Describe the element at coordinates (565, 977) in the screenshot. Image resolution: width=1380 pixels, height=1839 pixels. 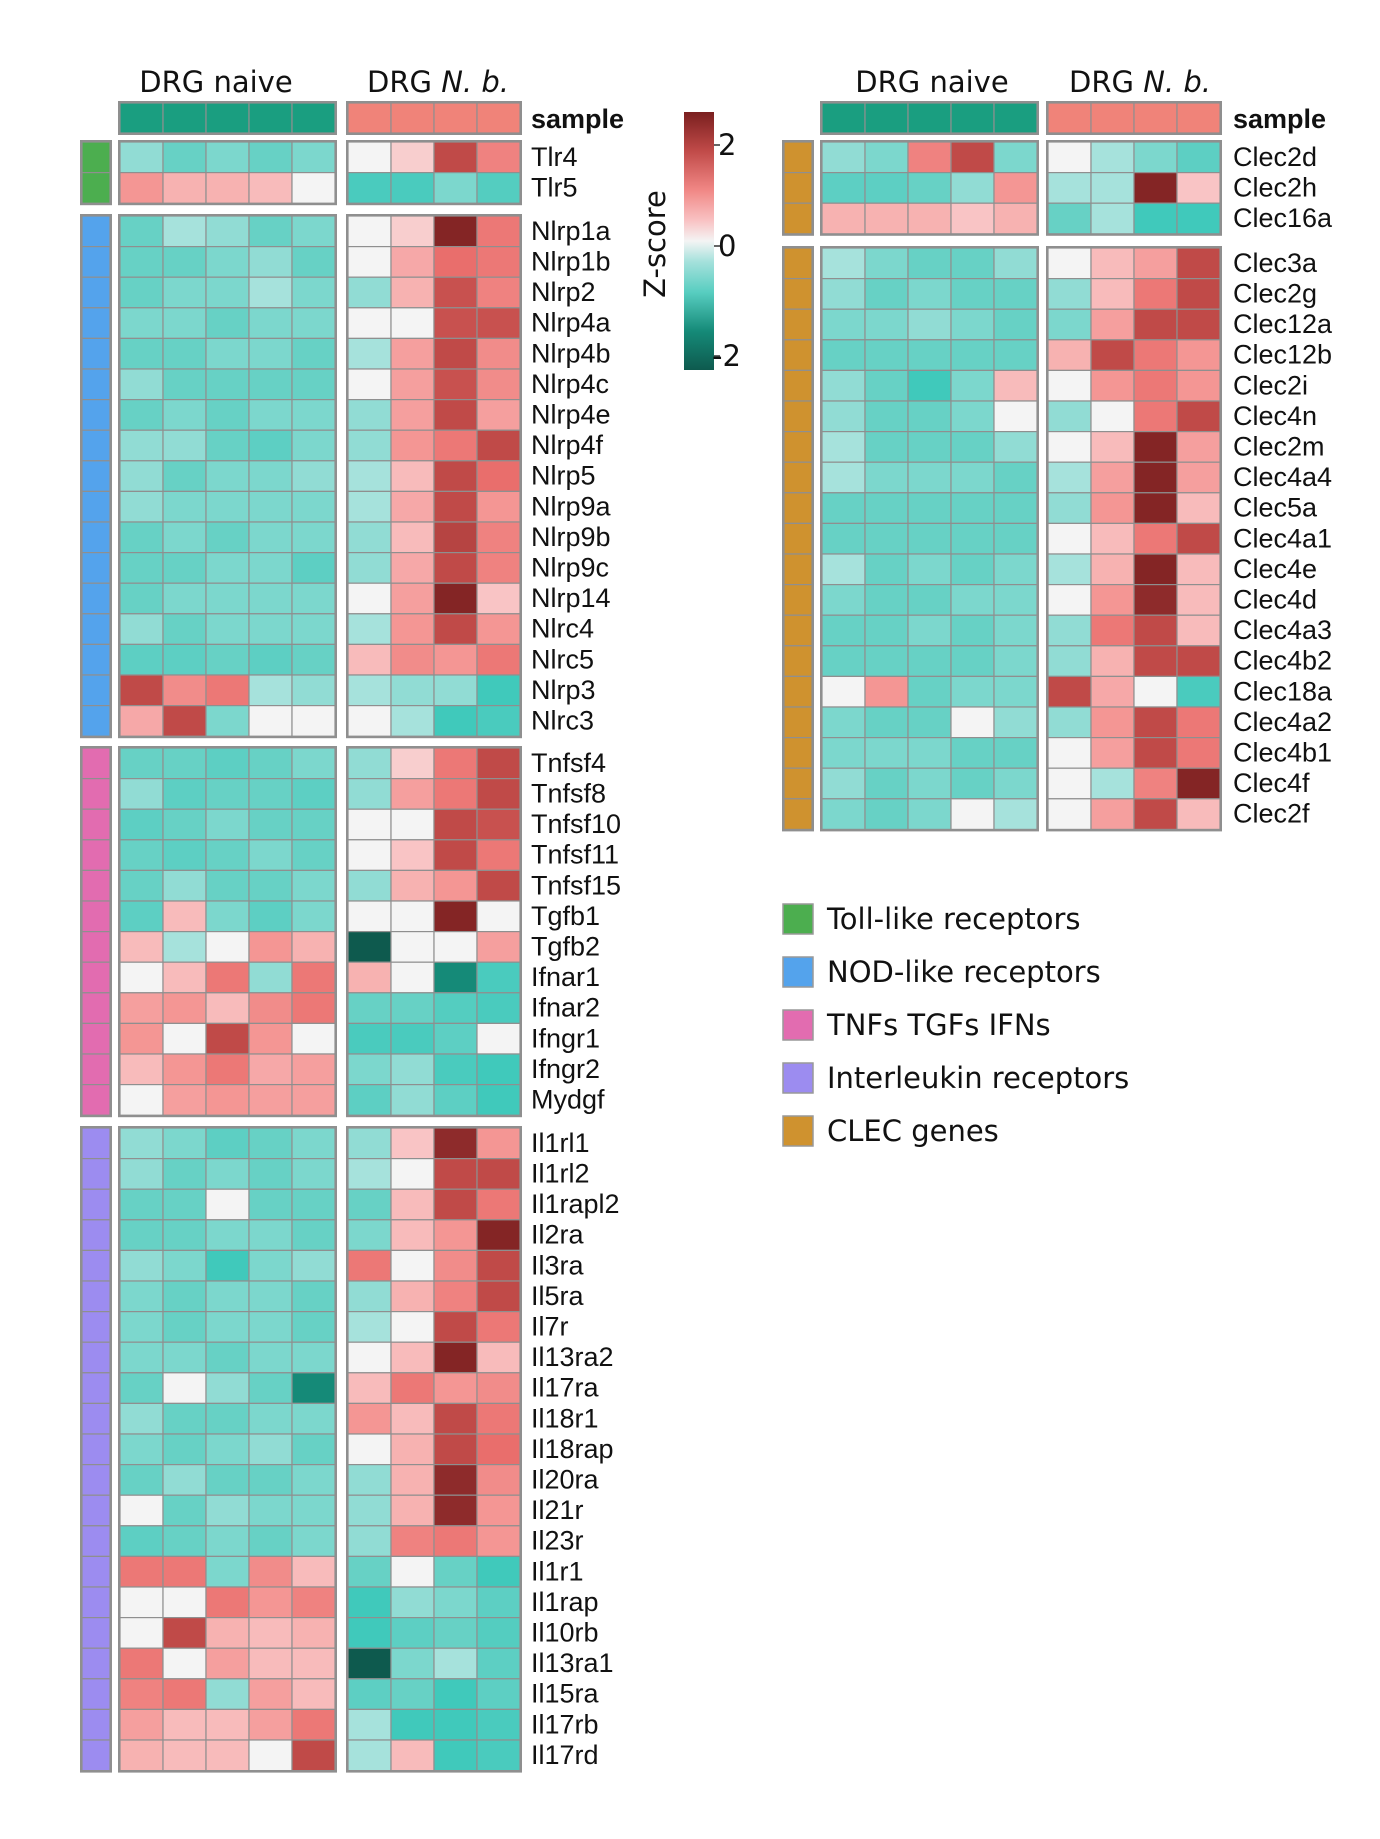
I see `row-label-ifnar1: Ifnar1` at that location.